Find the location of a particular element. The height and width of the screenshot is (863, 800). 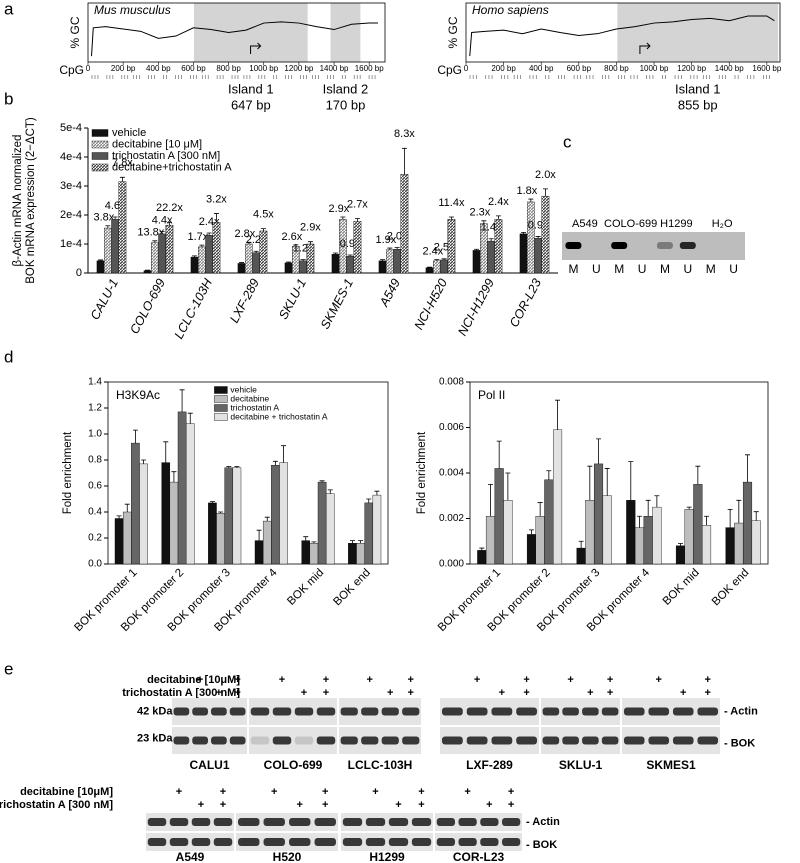

treatment-label: decitabine [10μM] is located at coordinates (193, 680).